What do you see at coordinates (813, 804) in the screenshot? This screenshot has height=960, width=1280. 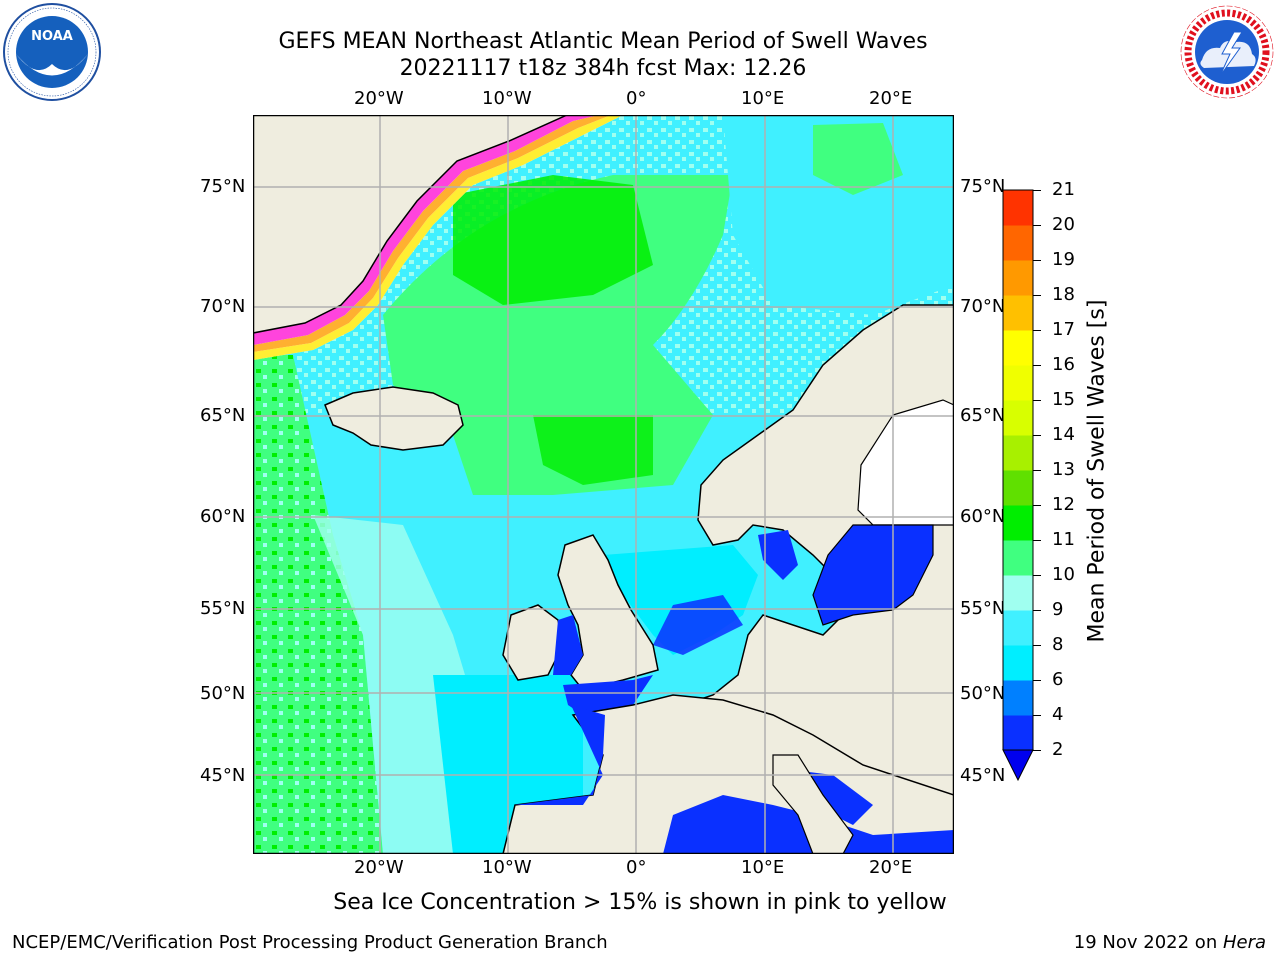 I see `italy` at bounding box center [813, 804].